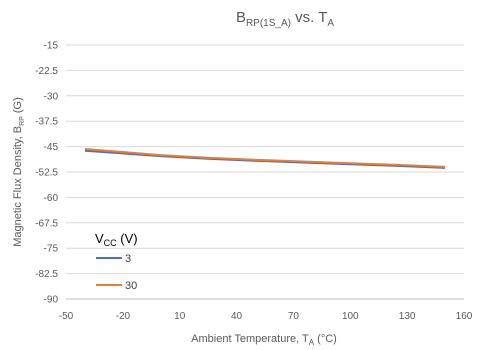 The width and height of the screenshot is (479, 350). What do you see at coordinates (131, 286) in the screenshot?
I see `legend-entry-label: 30` at bounding box center [131, 286].